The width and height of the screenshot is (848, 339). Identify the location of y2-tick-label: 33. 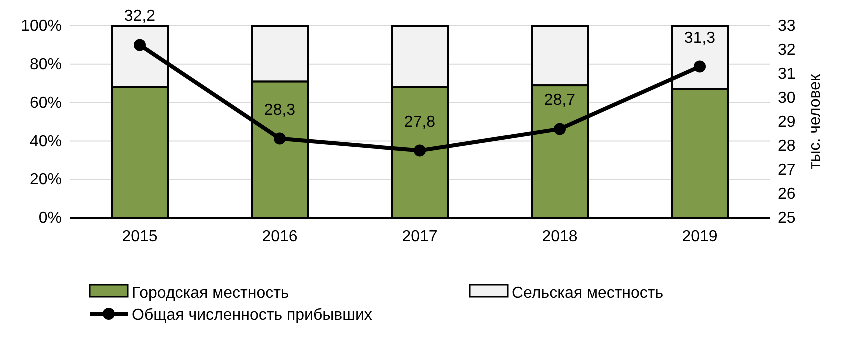
(787, 27).